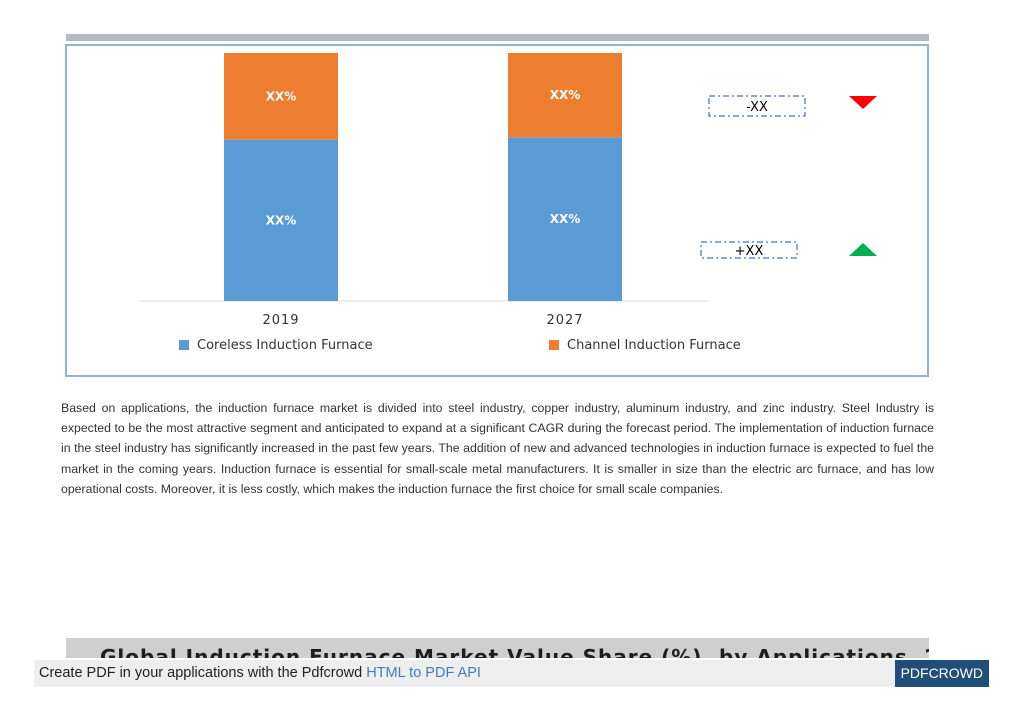 This screenshot has height=724, width=1023. Describe the element at coordinates (654, 345) in the screenshot. I see `legend-label: Channel Induction Furnace` at that location.